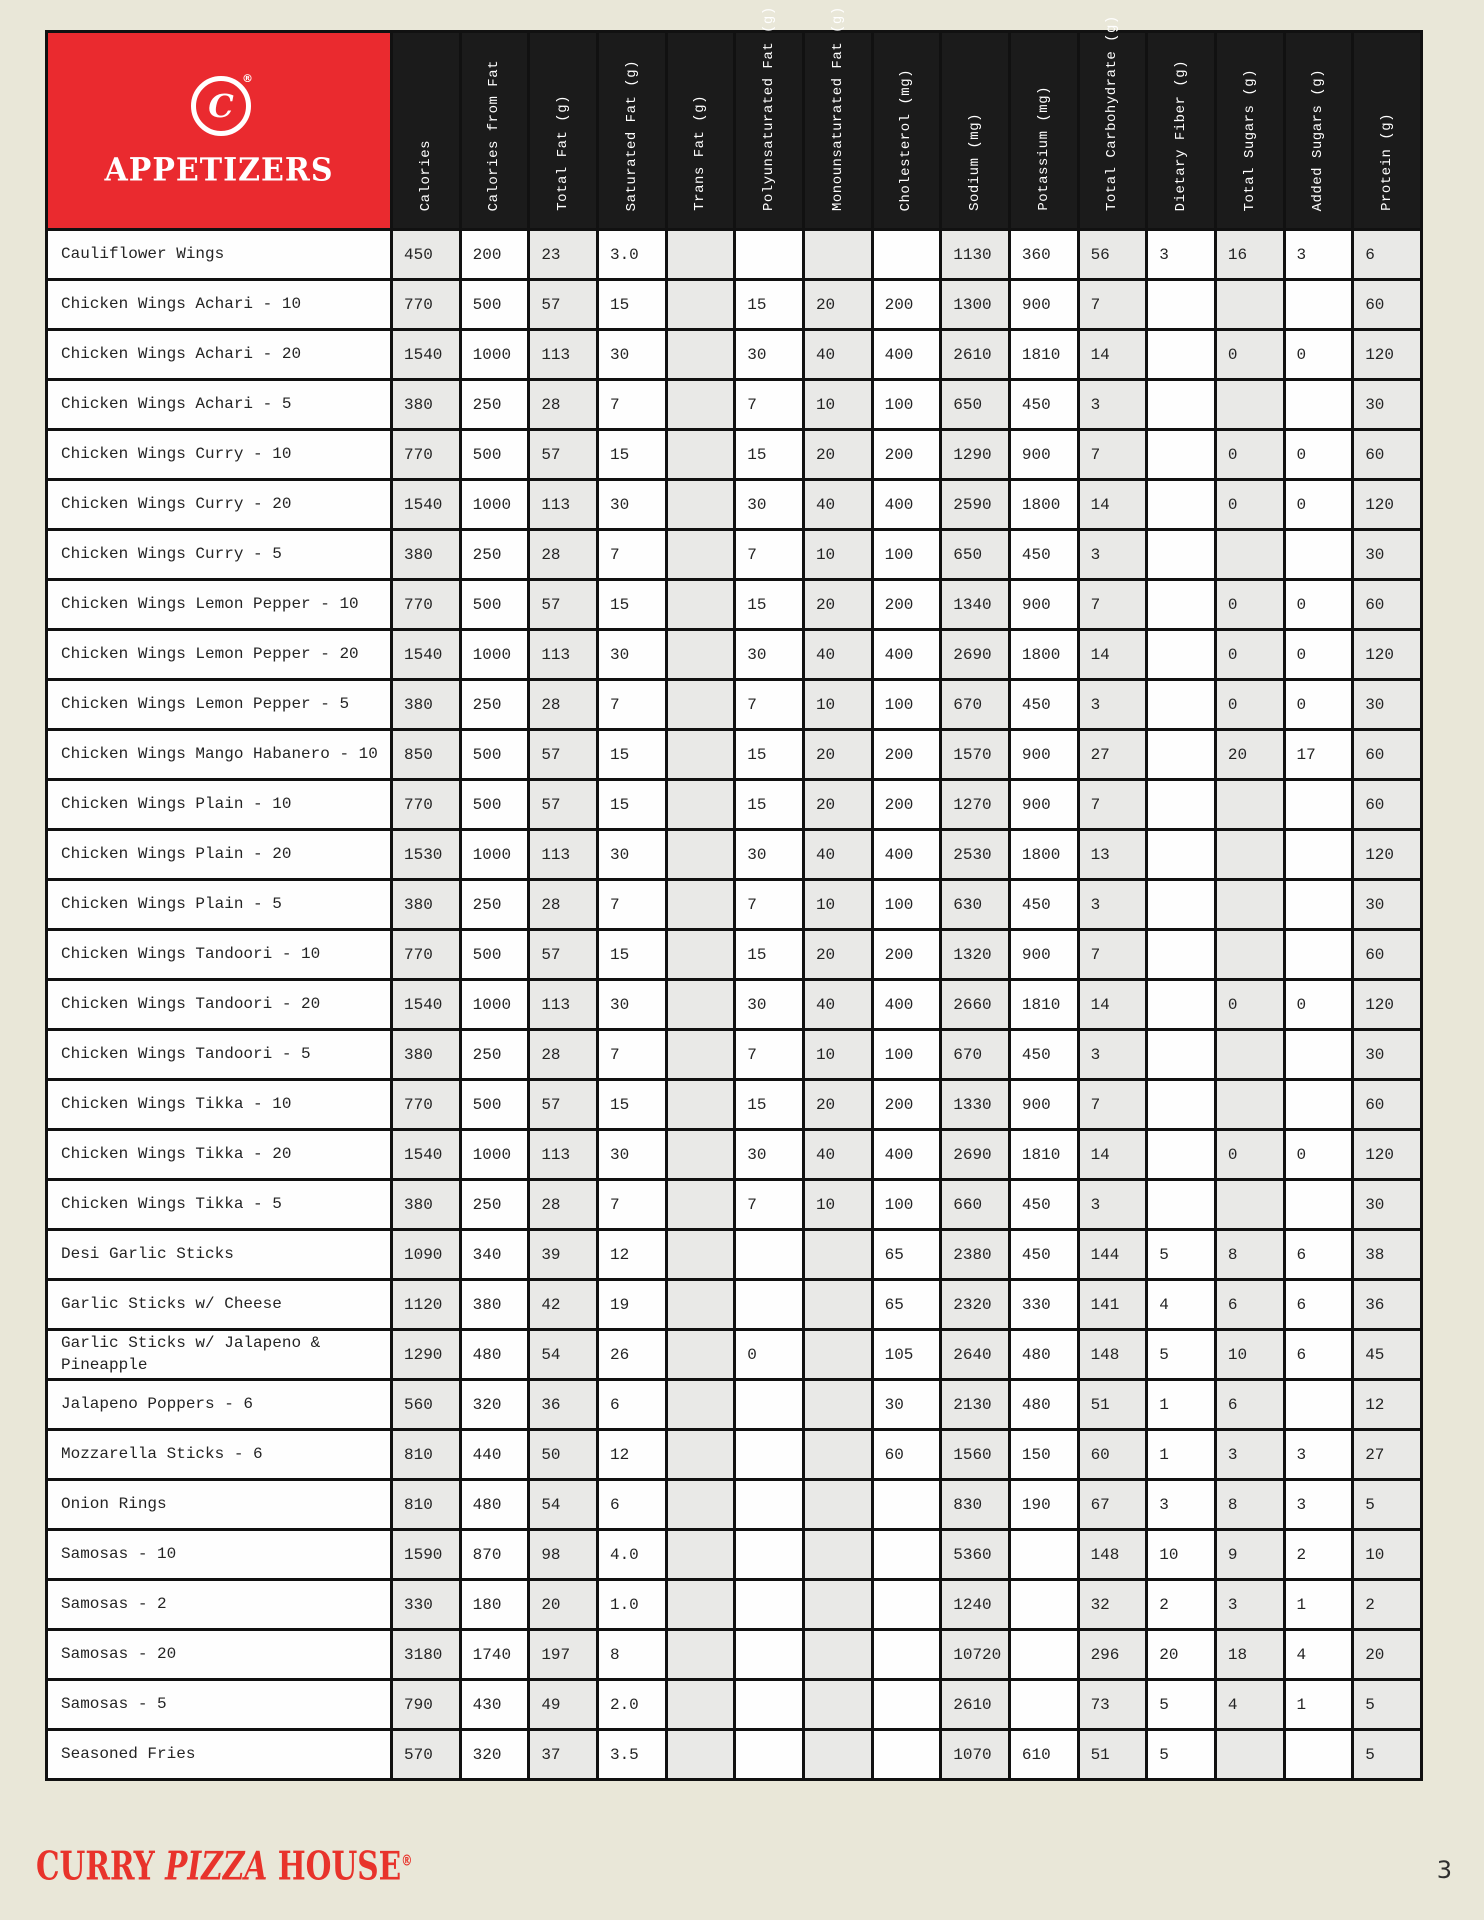 This screenshot has height=1920, width=1484. What do you see at coordinates (1043, 254) in the screenshot?
I see `value-cell: 360` at bounding box center [1043, 254].